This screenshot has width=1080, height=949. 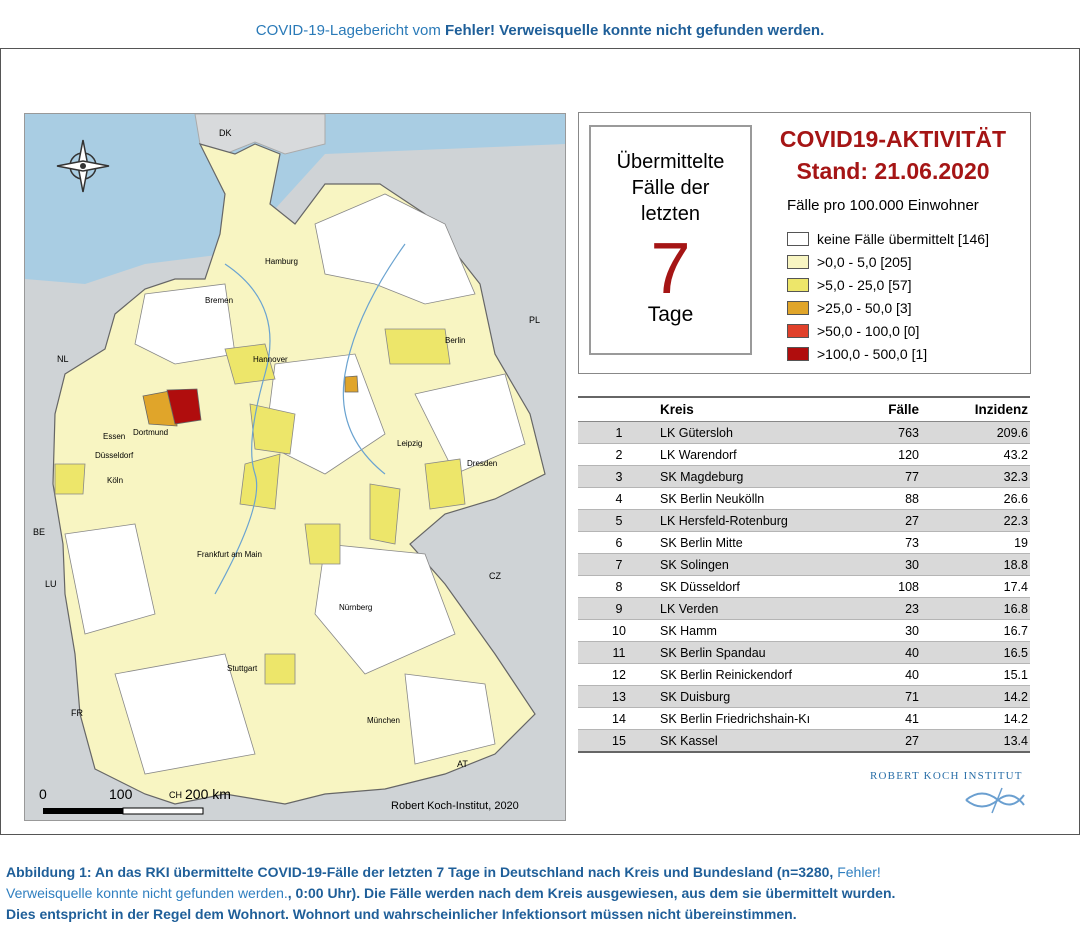 I want to click on table-row: 13 SK Duisburg 71 14.2, so click(x=804, y=696).